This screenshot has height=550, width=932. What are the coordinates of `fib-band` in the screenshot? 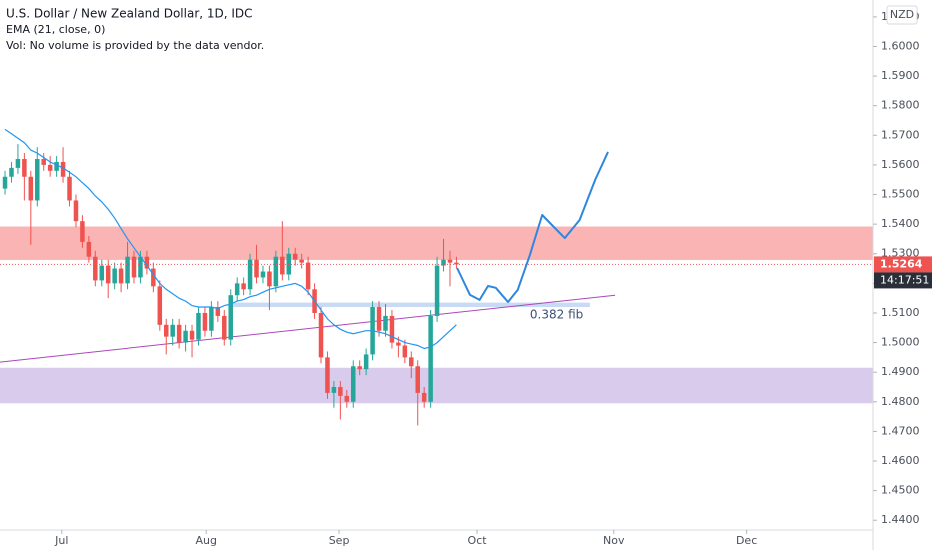 It's located at (410, 305).